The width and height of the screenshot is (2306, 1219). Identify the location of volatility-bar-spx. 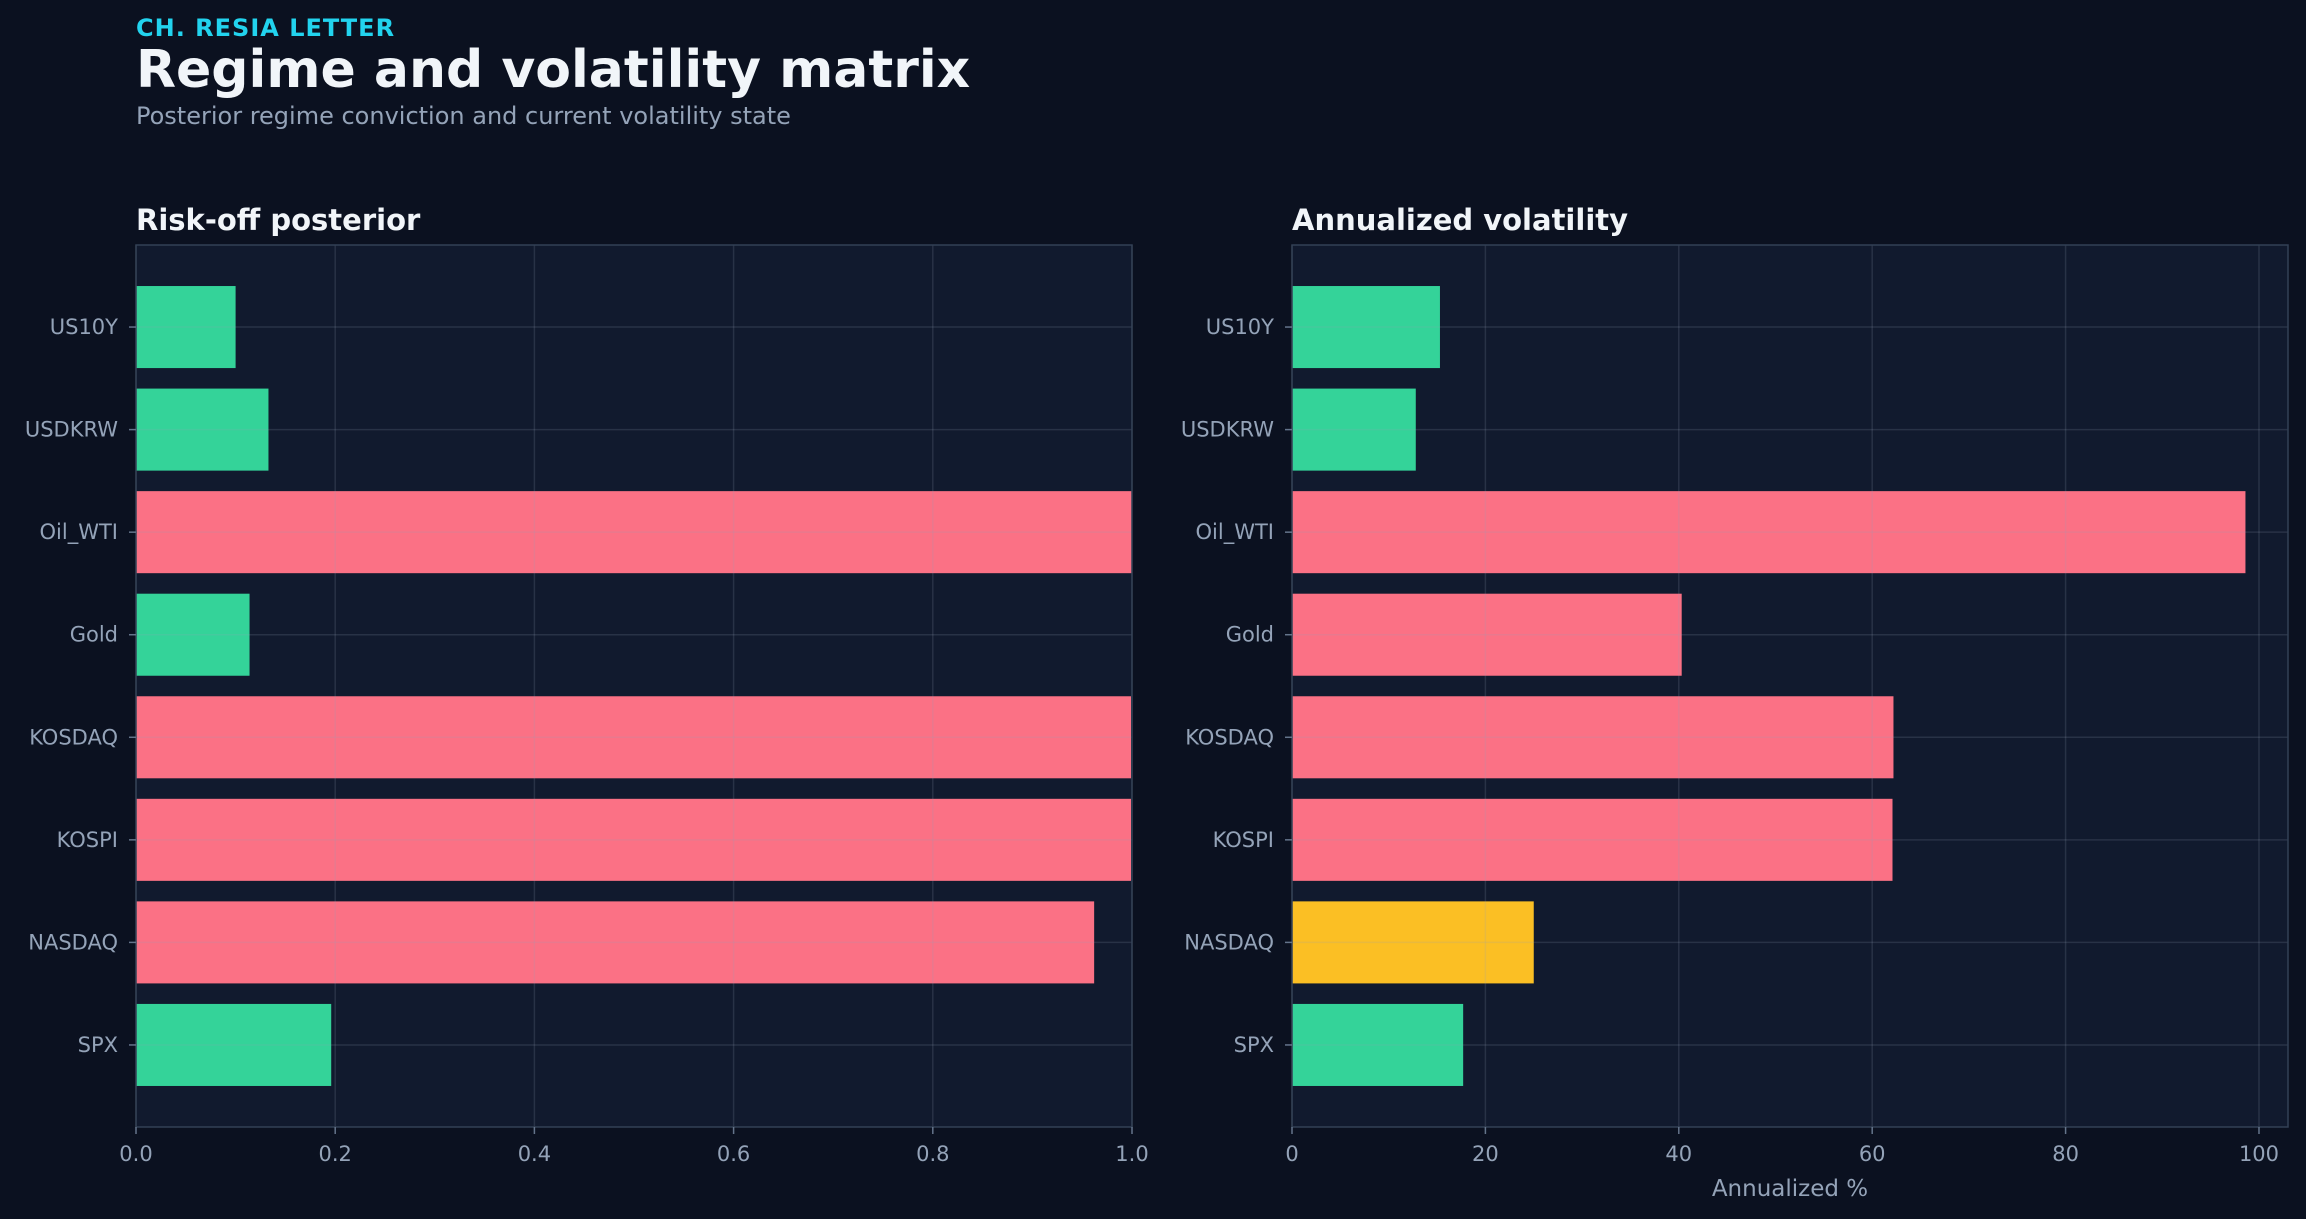
(1378, 1044).